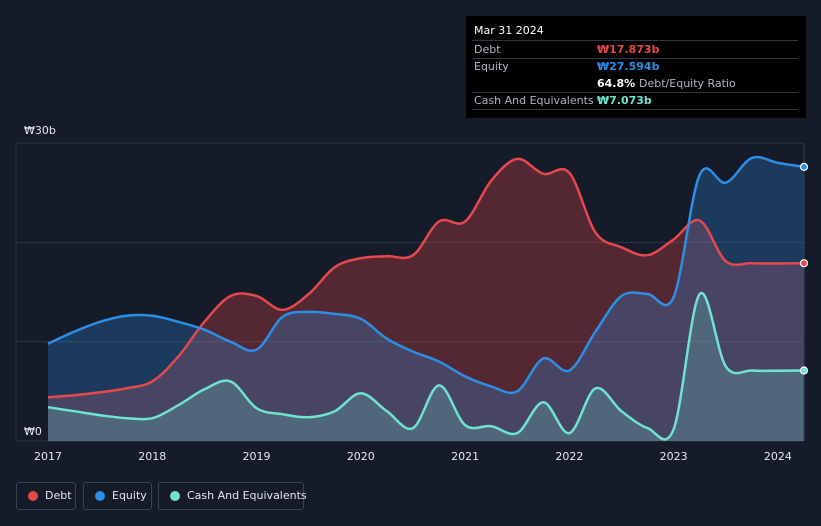 The height and width of the screenshot is (526, 821). What do you see at coordinates (804, 166) in the screenshot?
I see `equity-end-marker` at bounding box center [804, 166].